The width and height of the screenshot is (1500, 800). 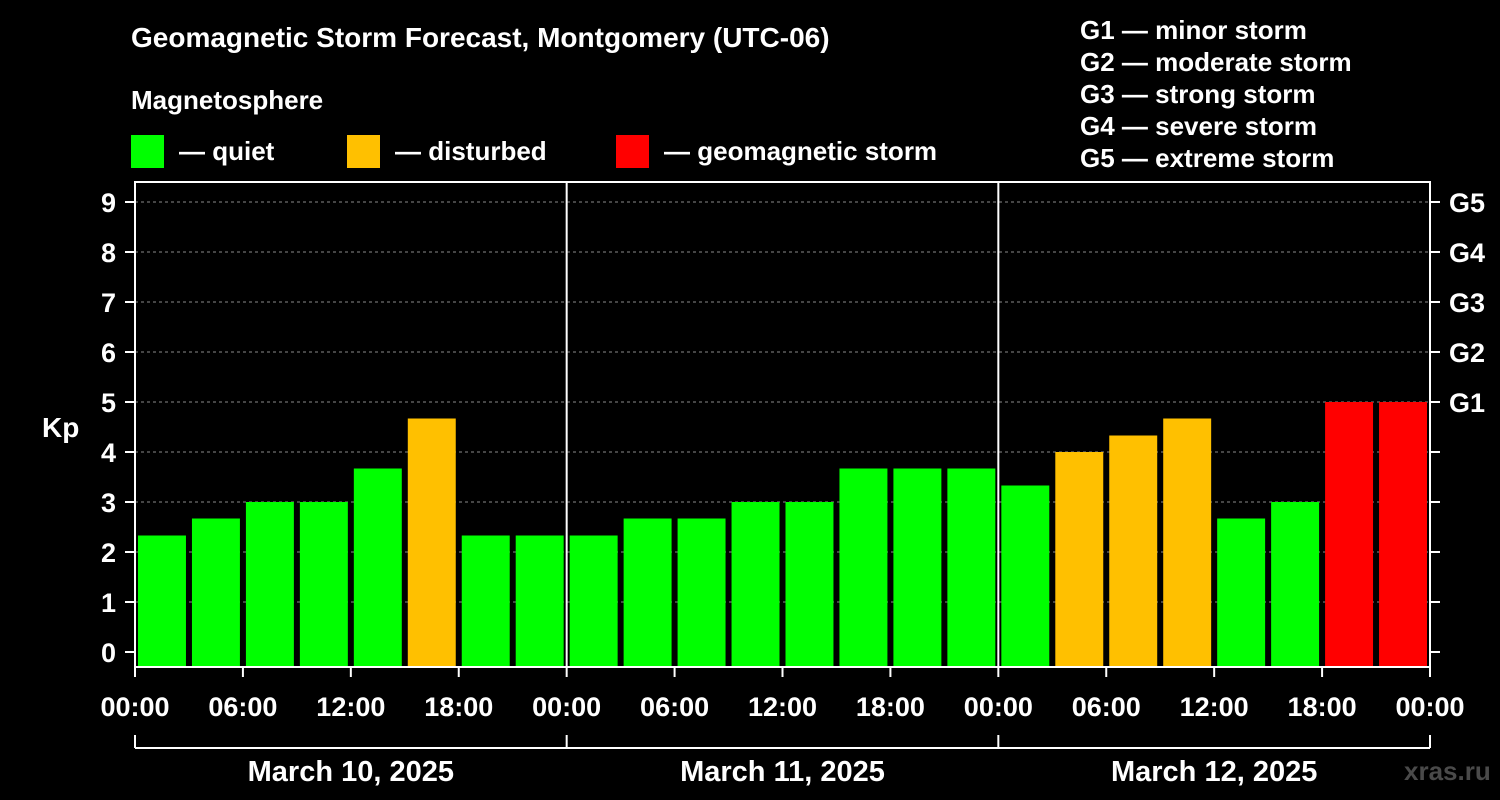 What do you see at coordinates (108, 353) in the screenshot?
I see `y-tick-label: 6` at bounding box center [108, 353].